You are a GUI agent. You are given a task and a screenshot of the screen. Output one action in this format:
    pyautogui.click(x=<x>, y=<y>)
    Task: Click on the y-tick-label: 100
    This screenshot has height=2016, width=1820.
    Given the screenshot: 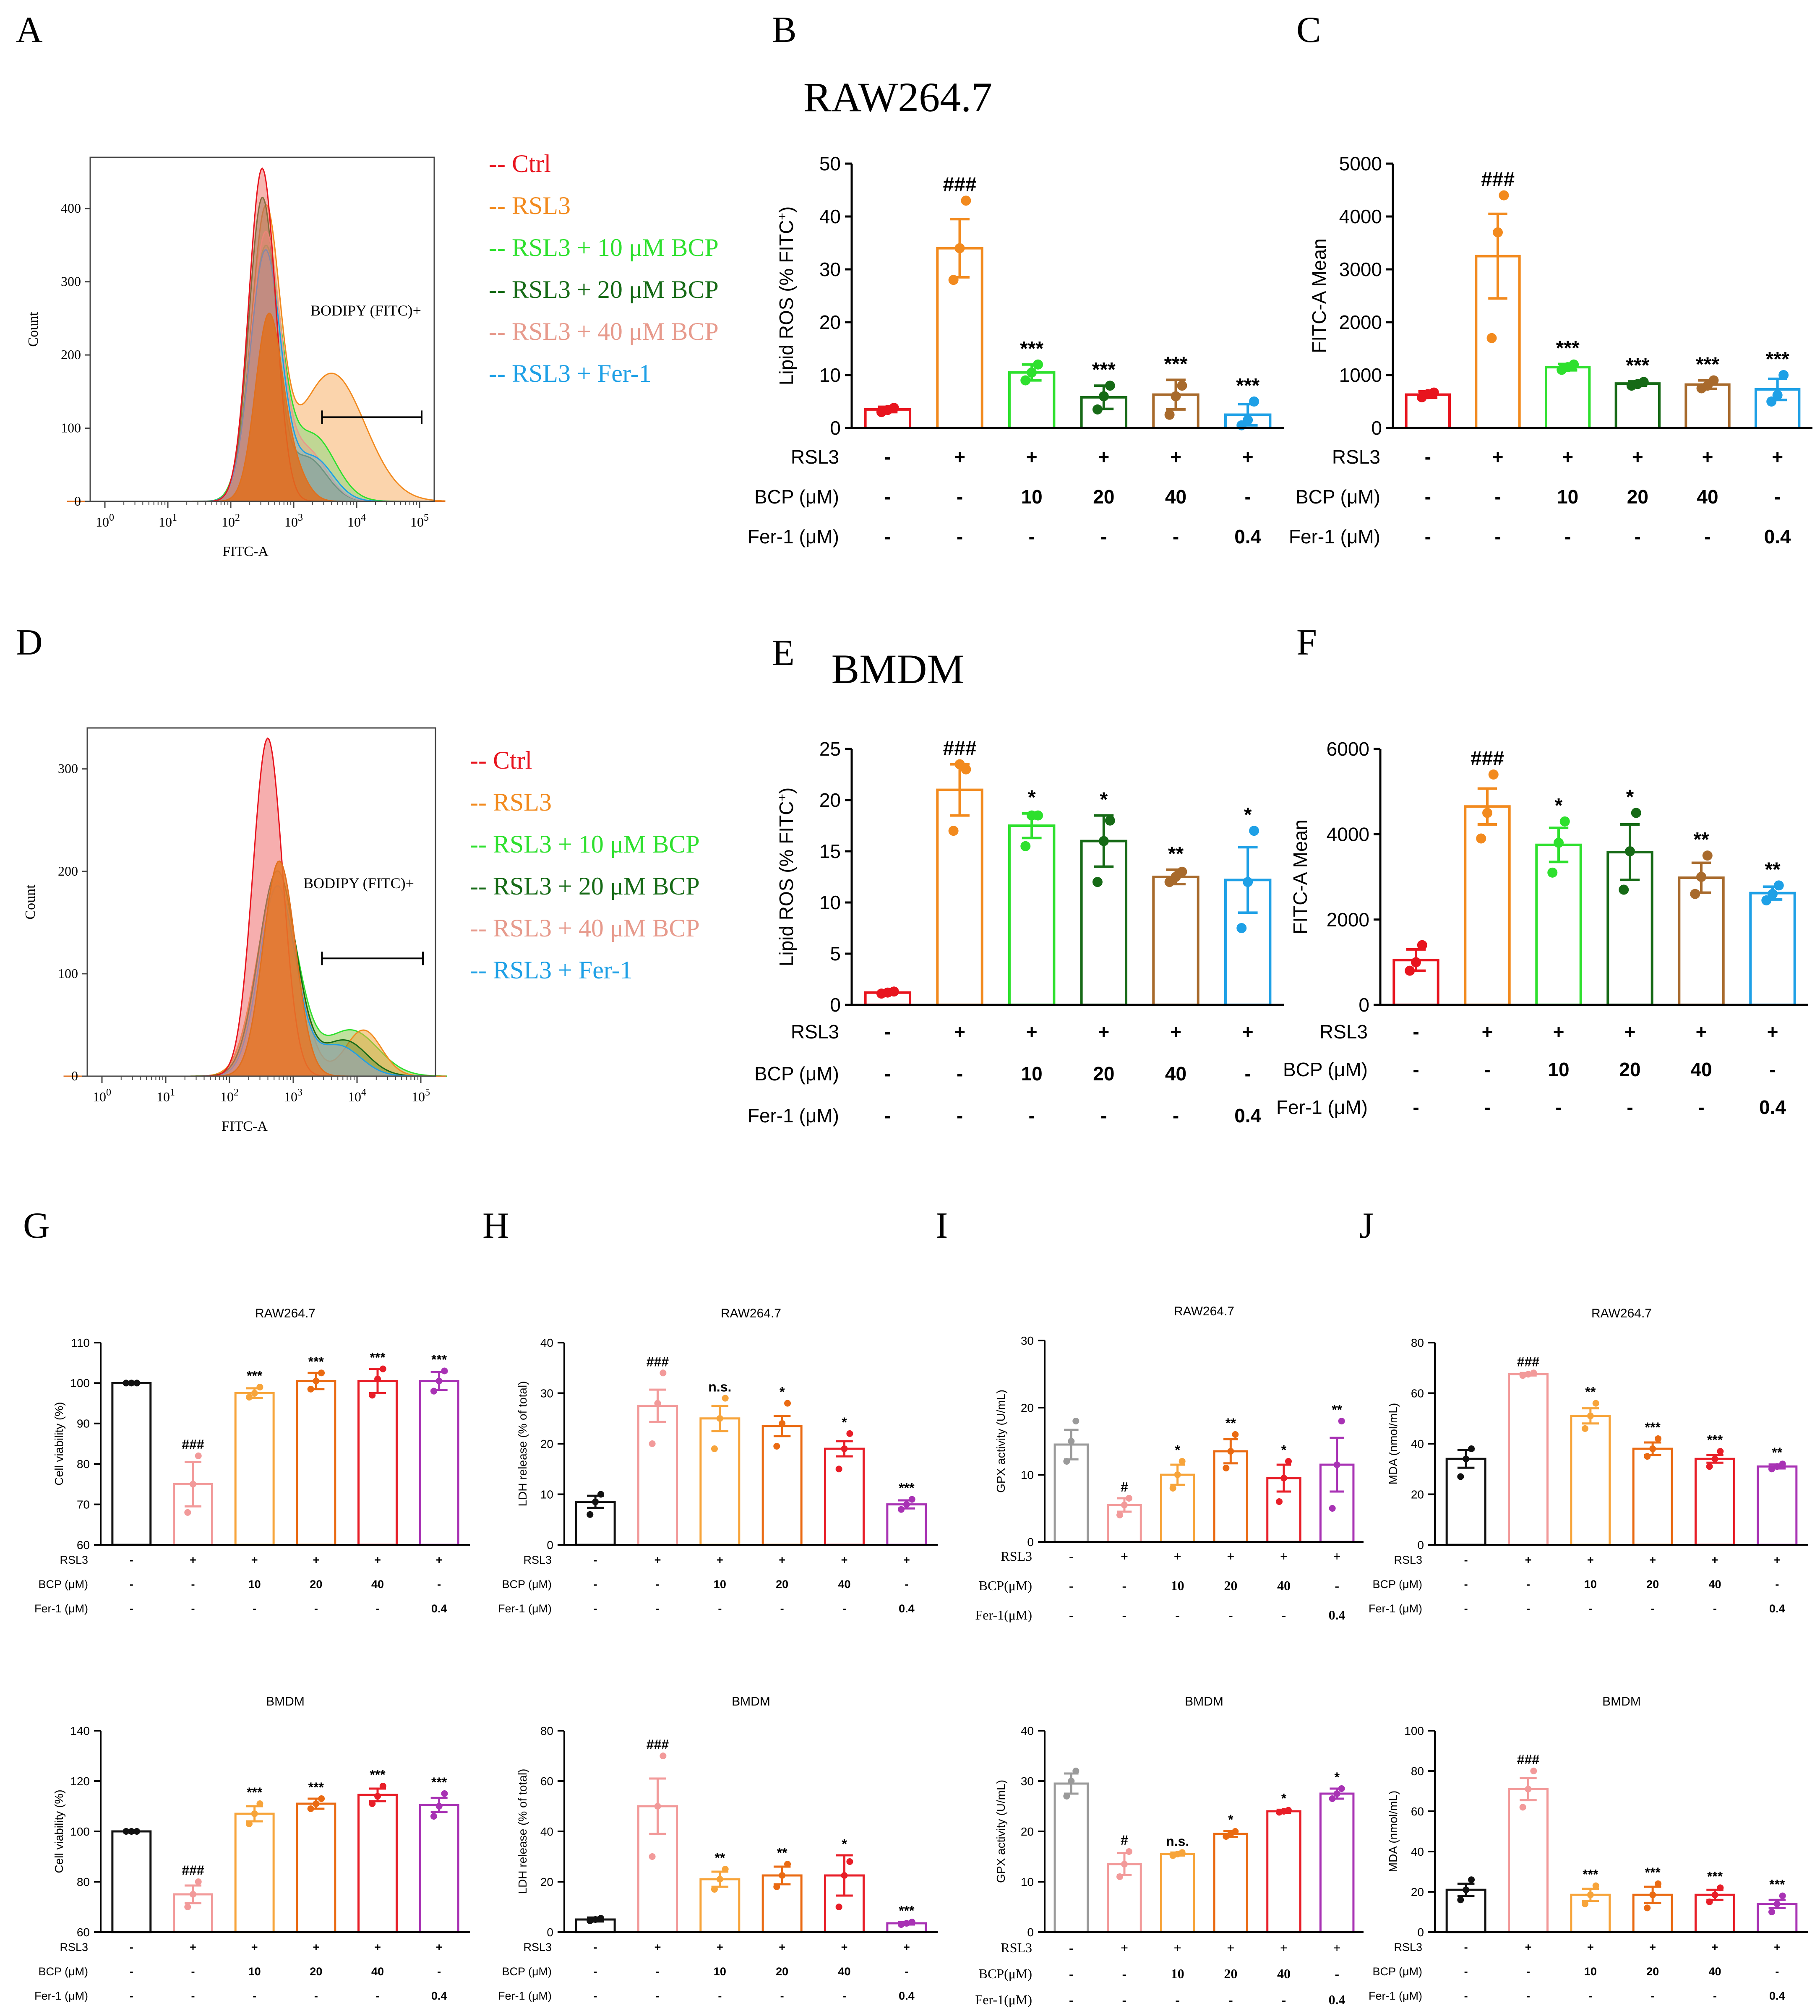 What is the action you would take?
    pyautogui.click(x=71, y=428)
    